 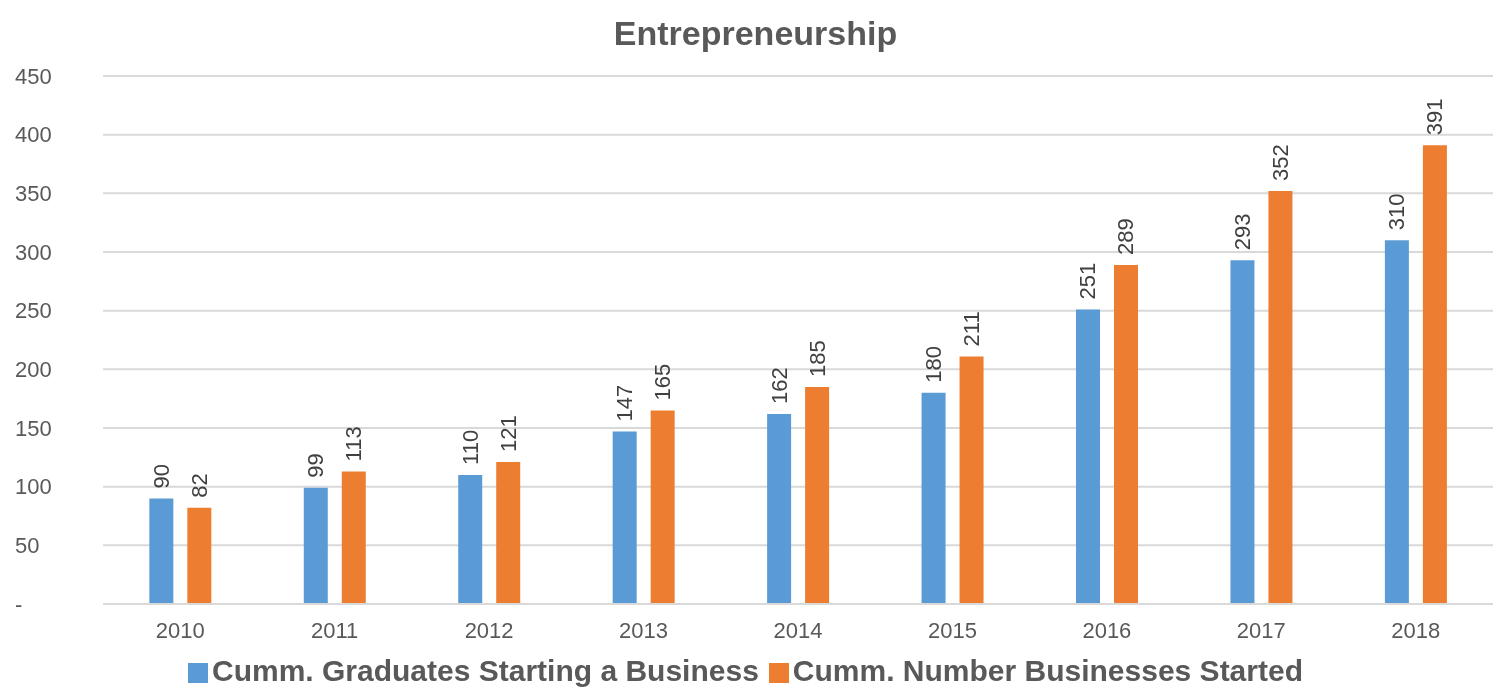 I want to click on x-tick-label: 2014, so click(x=798, y=630).